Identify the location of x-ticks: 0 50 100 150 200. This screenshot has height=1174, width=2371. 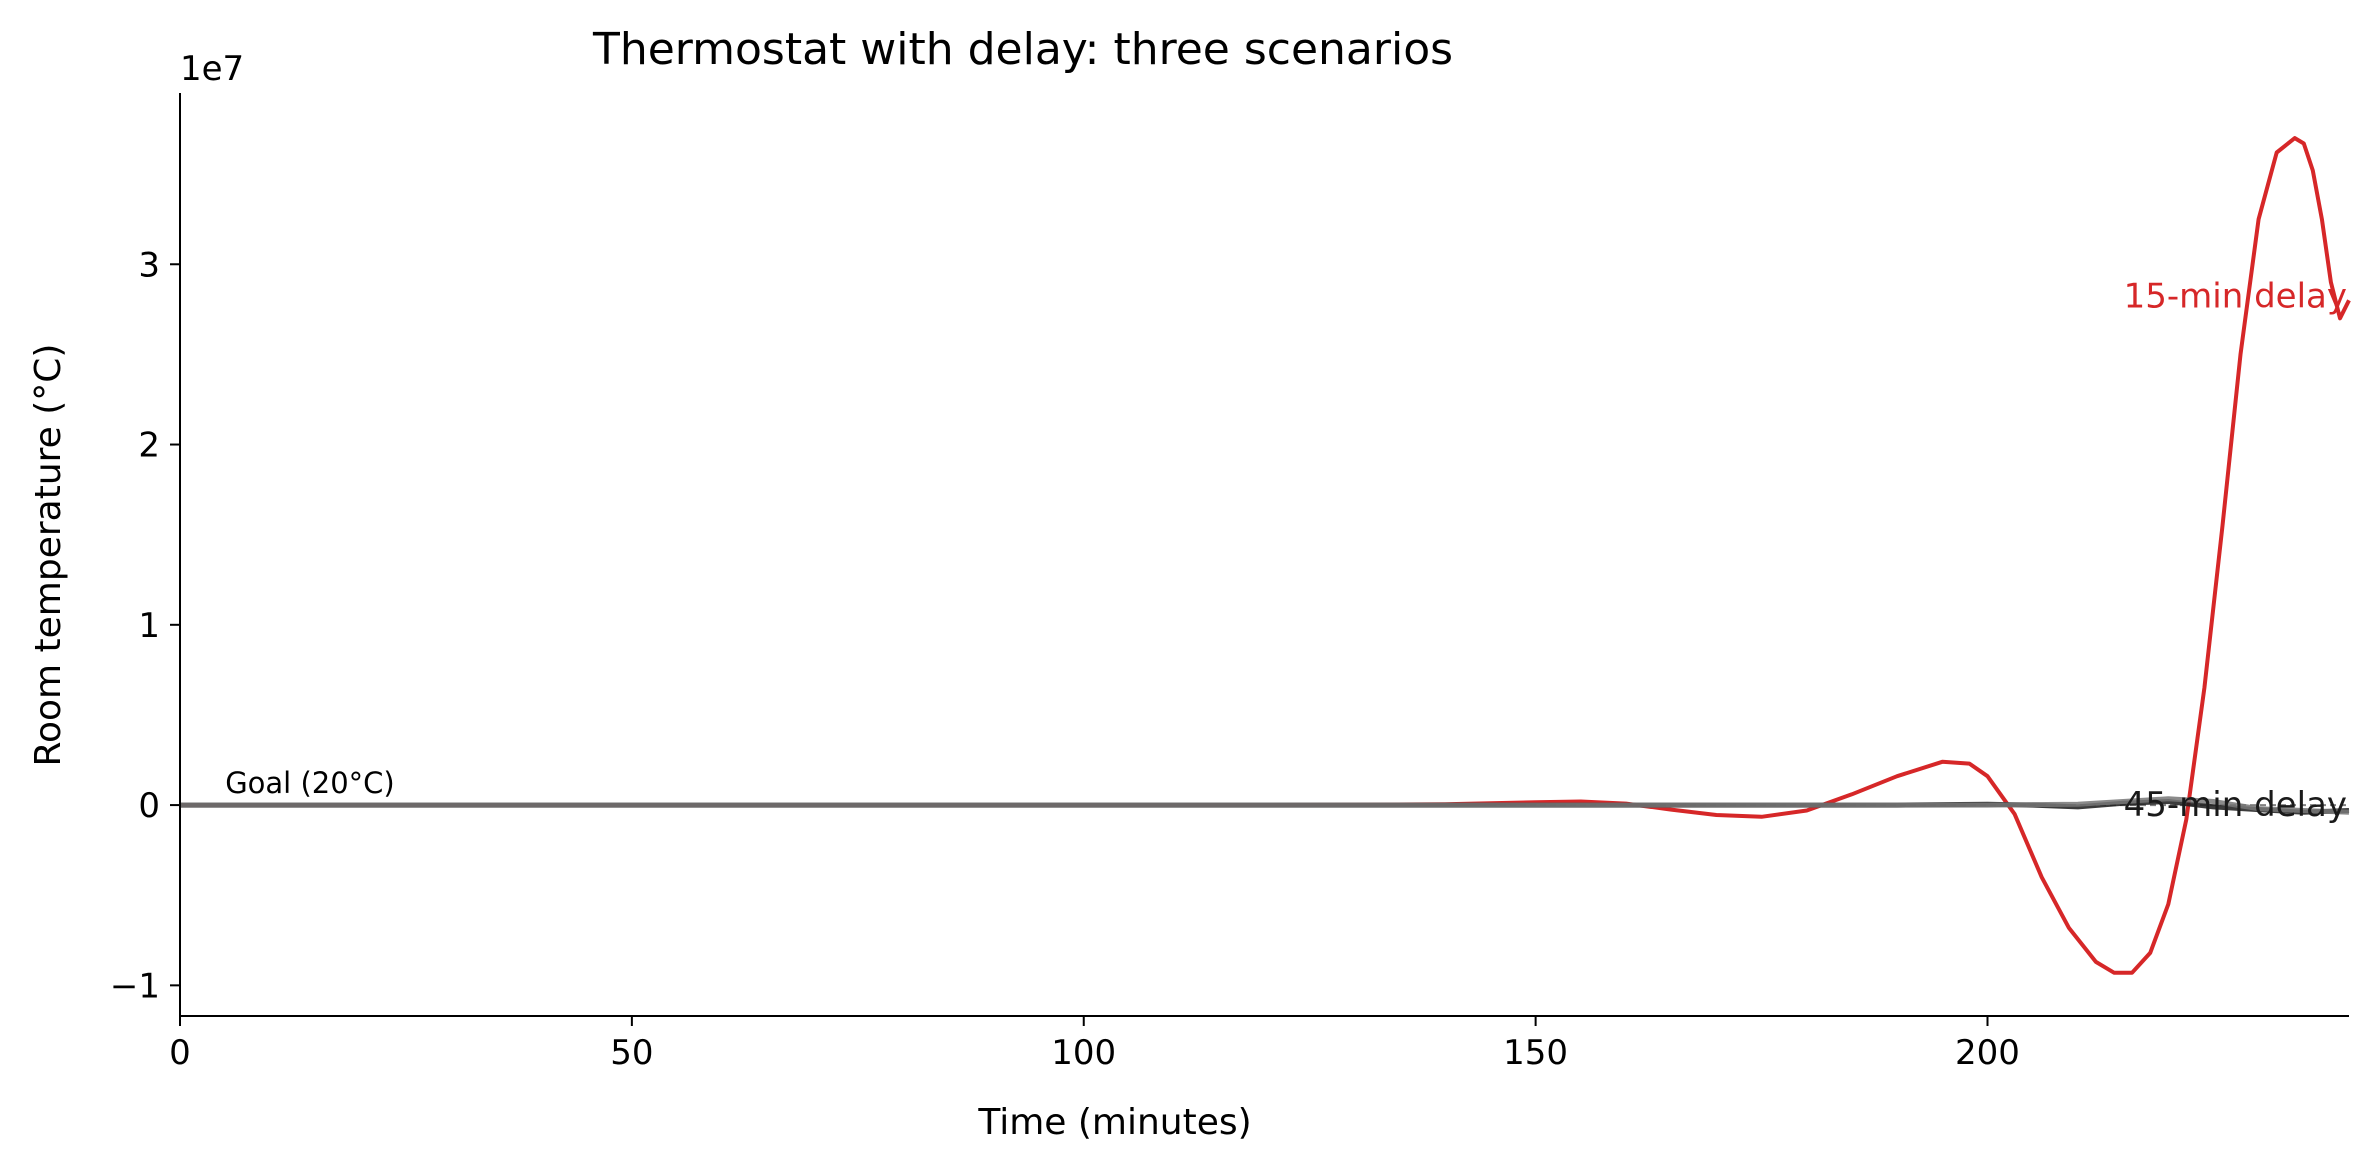
(1094, 1044).